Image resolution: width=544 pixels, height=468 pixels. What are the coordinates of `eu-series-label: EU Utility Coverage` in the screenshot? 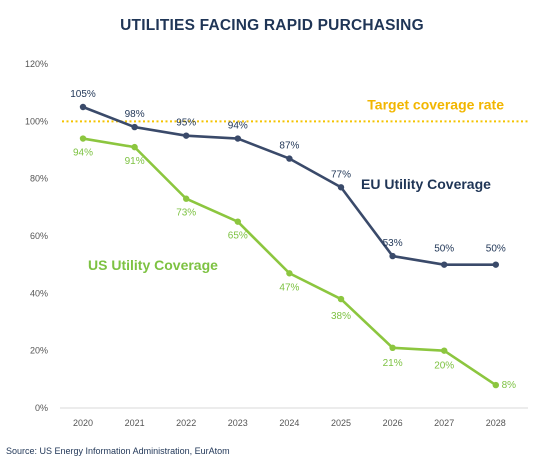 It's located at (426, 184).